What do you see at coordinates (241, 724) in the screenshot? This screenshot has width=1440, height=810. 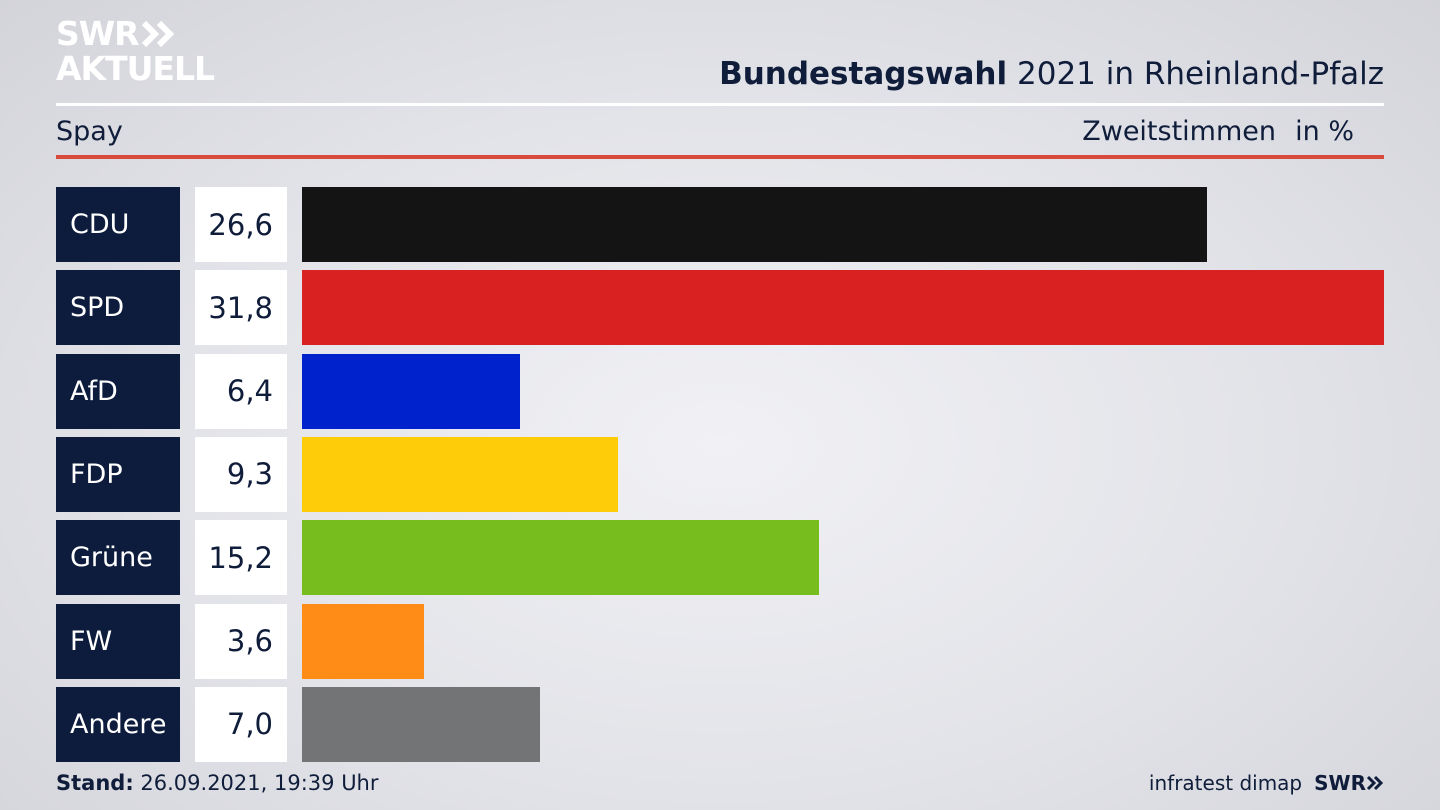 I see `value-label: 7,0` at bounding box center [241, 724].